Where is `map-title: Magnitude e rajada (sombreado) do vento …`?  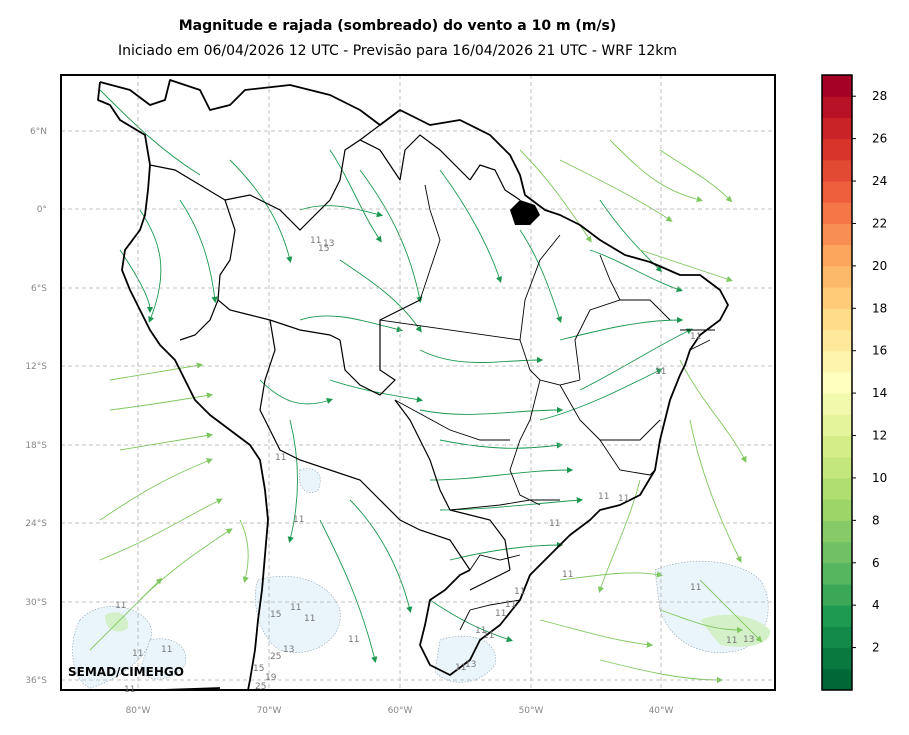 map-title: Magnitude e rajada (sombreado) do vento … is located at coordinates (397, 26).